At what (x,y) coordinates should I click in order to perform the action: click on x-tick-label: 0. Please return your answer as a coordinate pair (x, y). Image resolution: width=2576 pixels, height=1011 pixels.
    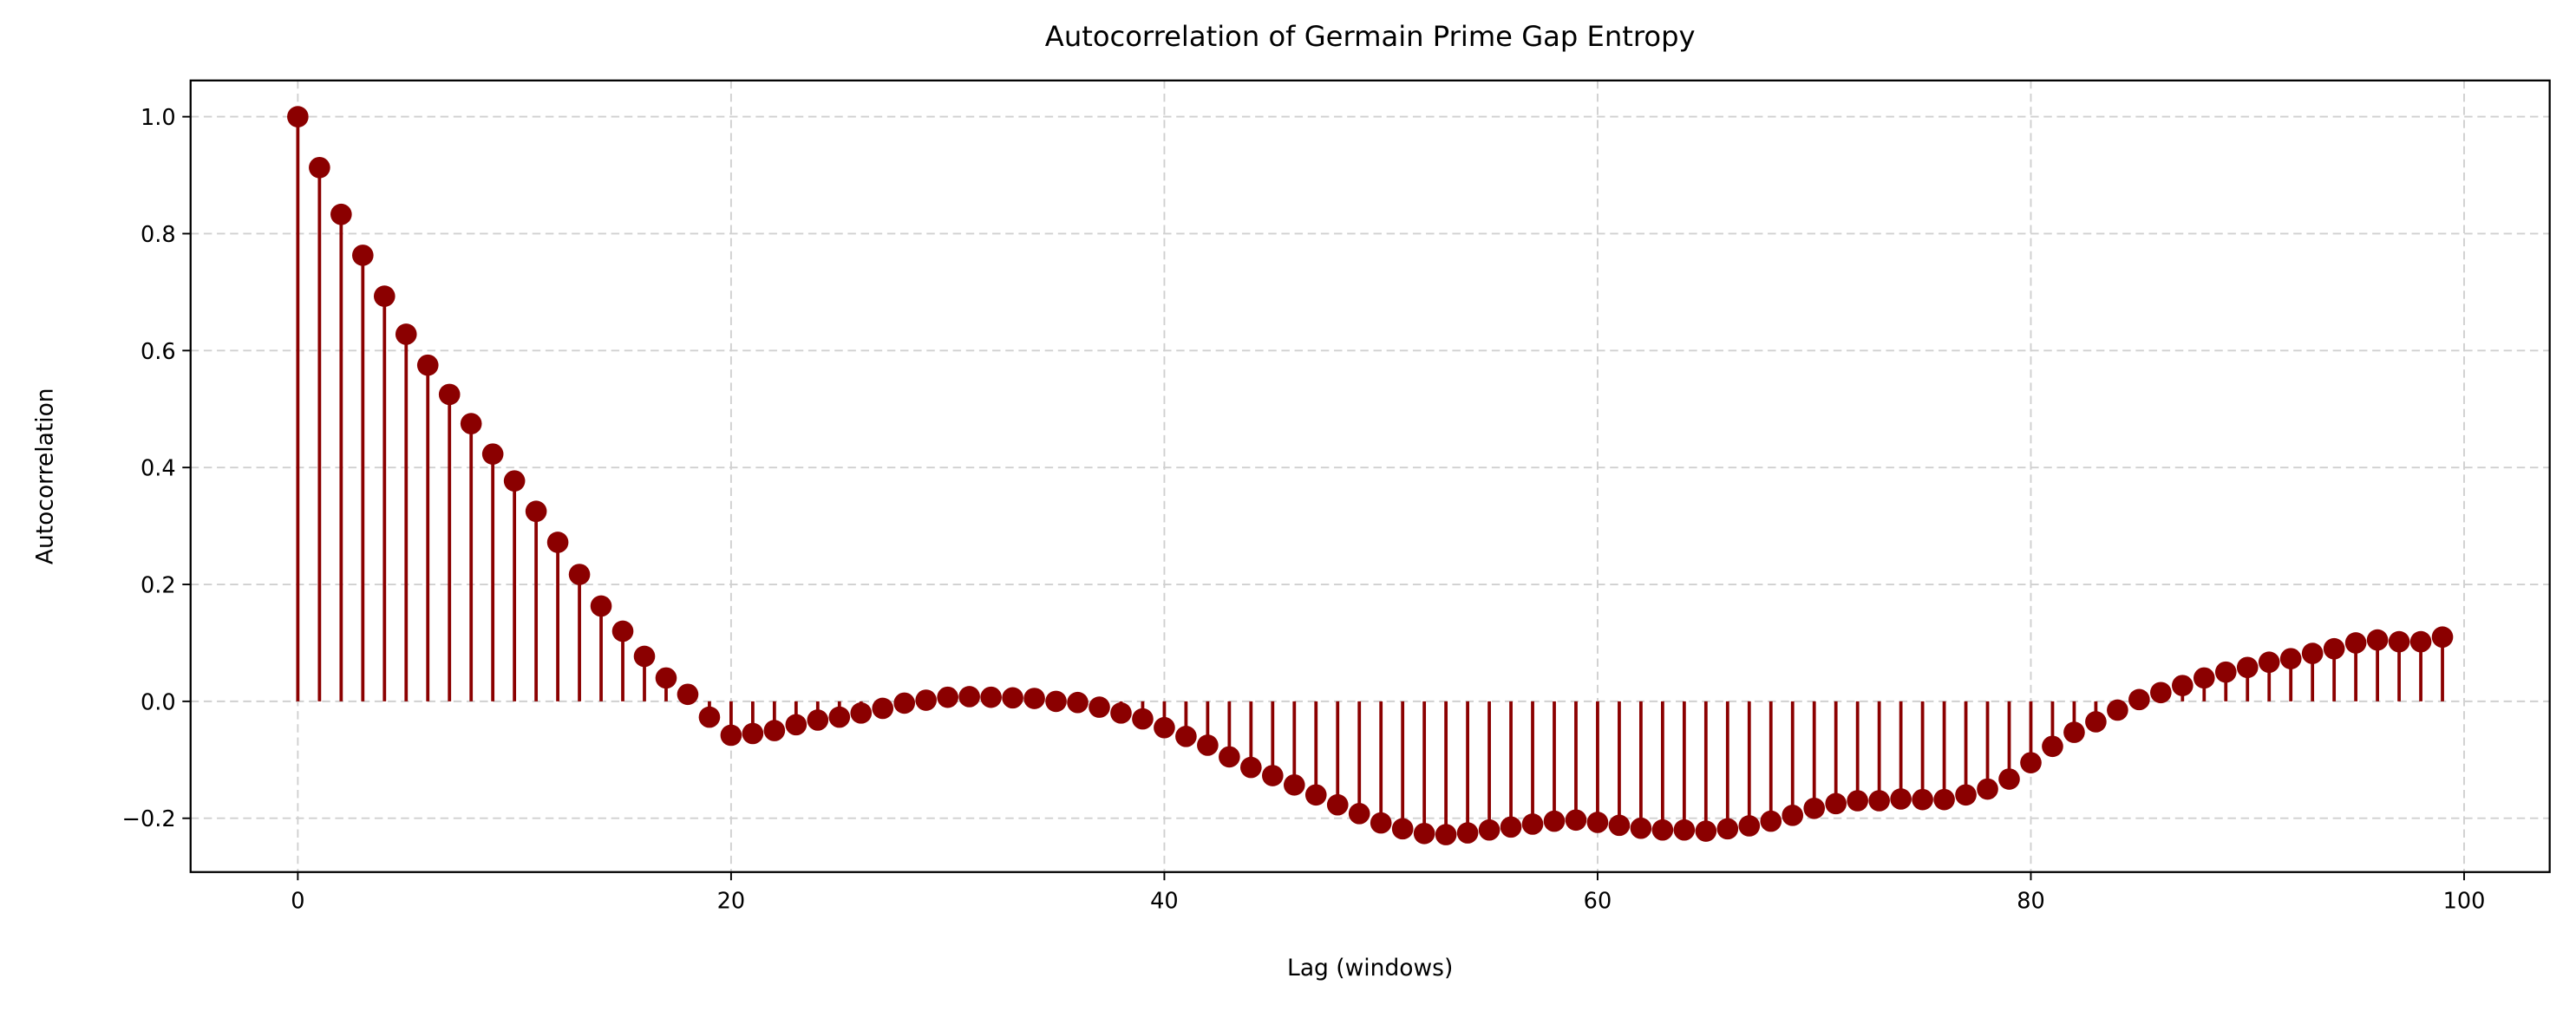
    Looking at the image, I should click on (297, 901).